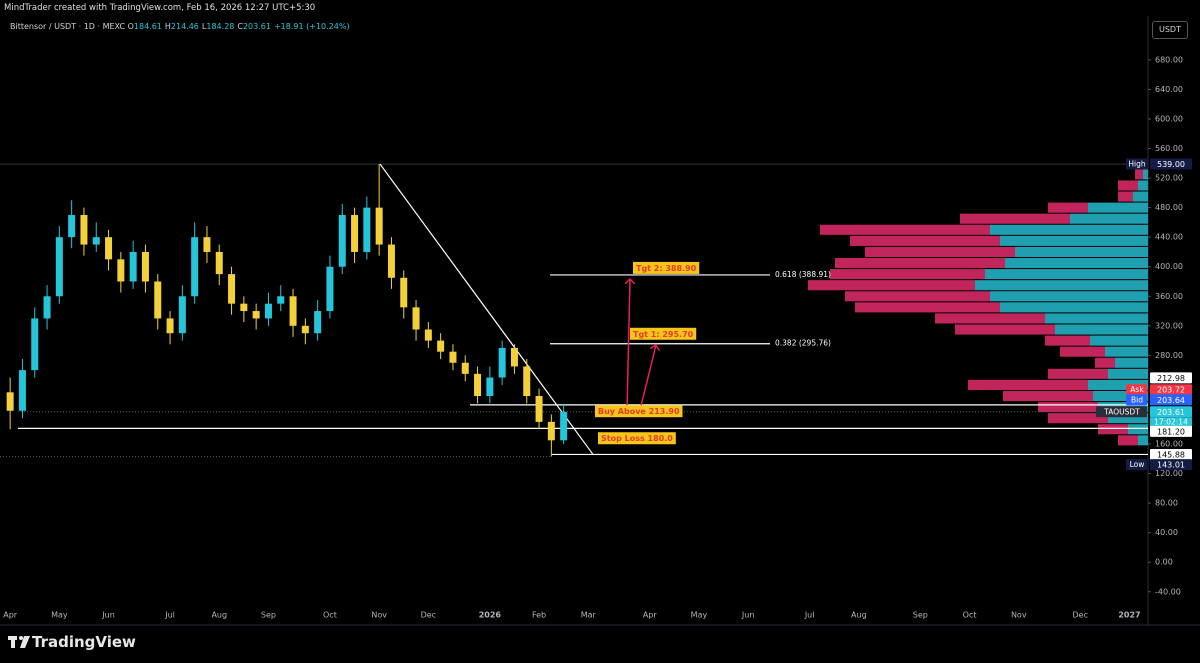 This screenshot has height=663, width=1200. Describe the element at coordinates (108, 615) in the screenshot. I see `x-tick-label: Jun` at that location.